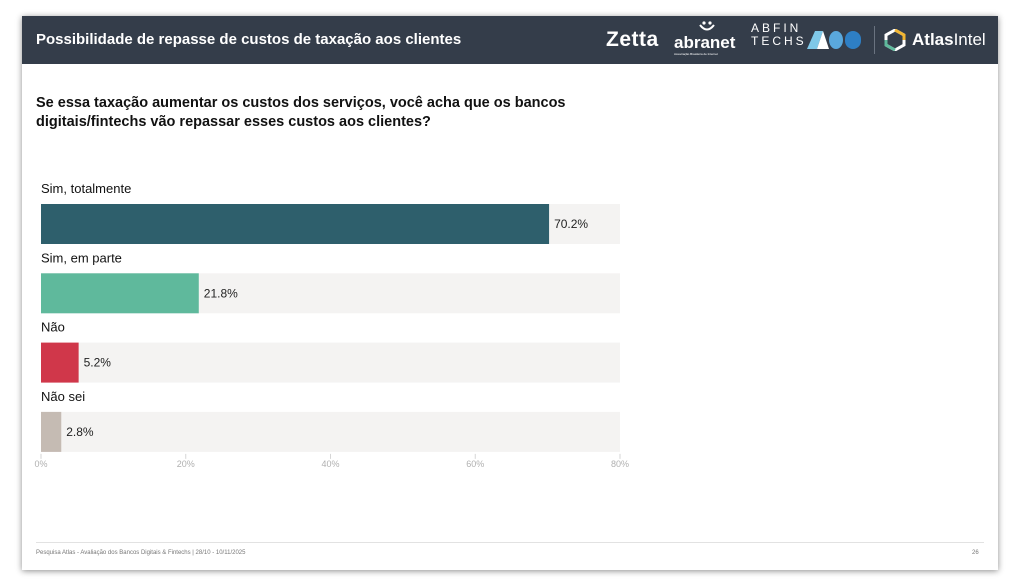 This screenshot has width=1024, height=588. What do you see at coordinates (975, 553) in the screenshot?
I see `page-number: 26` at bounding box center [975, 553].